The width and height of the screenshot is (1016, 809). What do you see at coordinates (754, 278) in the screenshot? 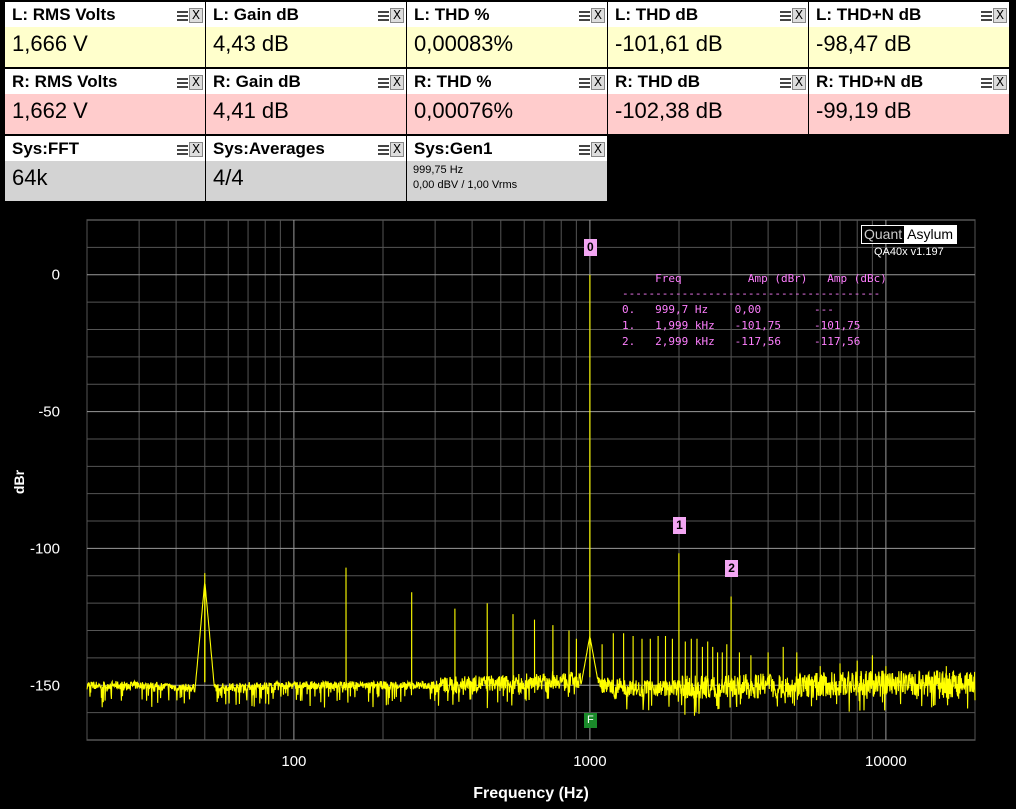
I see `marker-table-header: Freq Amp (dBr) Amp (dBc)` at bounding box center [754, 278].